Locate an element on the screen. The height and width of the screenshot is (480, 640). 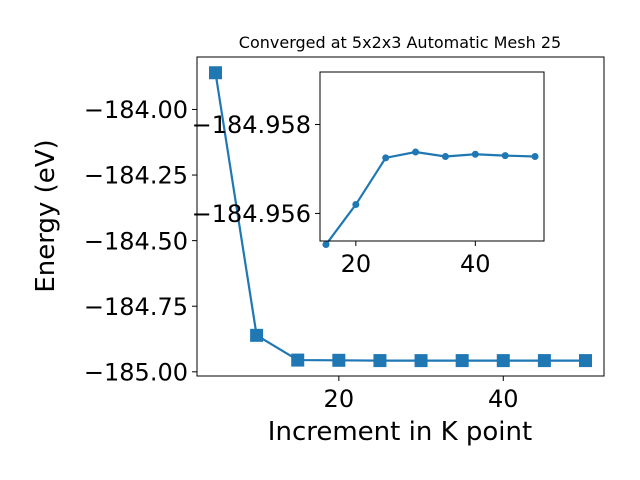
y-tick-label: −185.00 is located at coordinates (136, 372).